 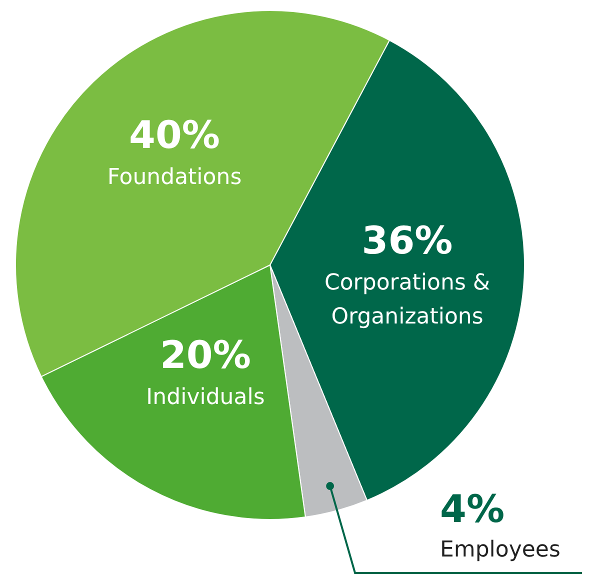 I want to click on data-label: 36%, so click(x=407, y=240).